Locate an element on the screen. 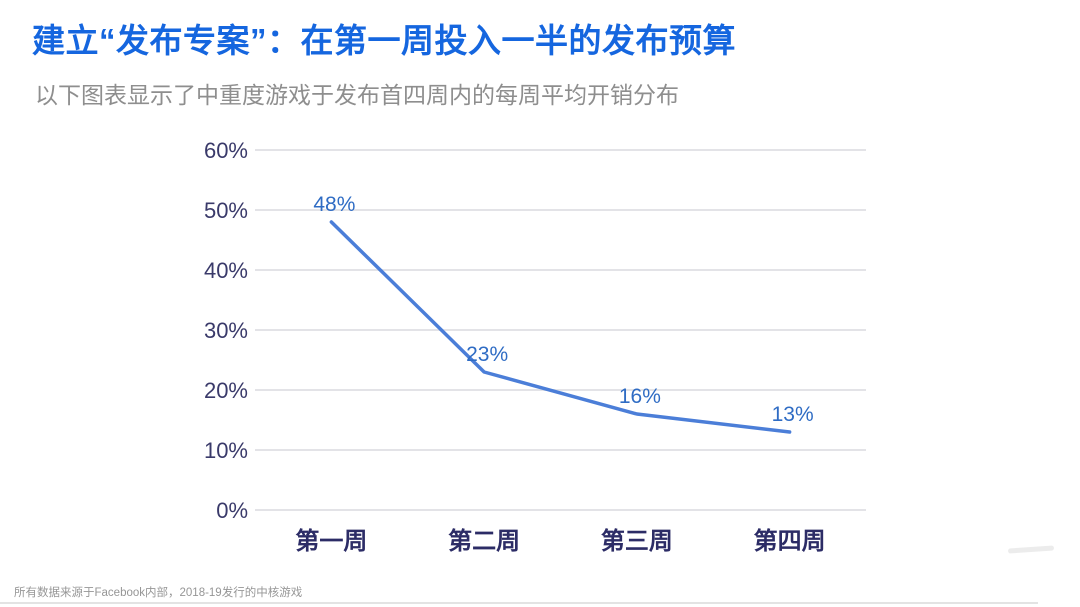 This screenshot has width=1080, height=607. y-axis-tick-label: 0% is located at coordinates (232, 510).